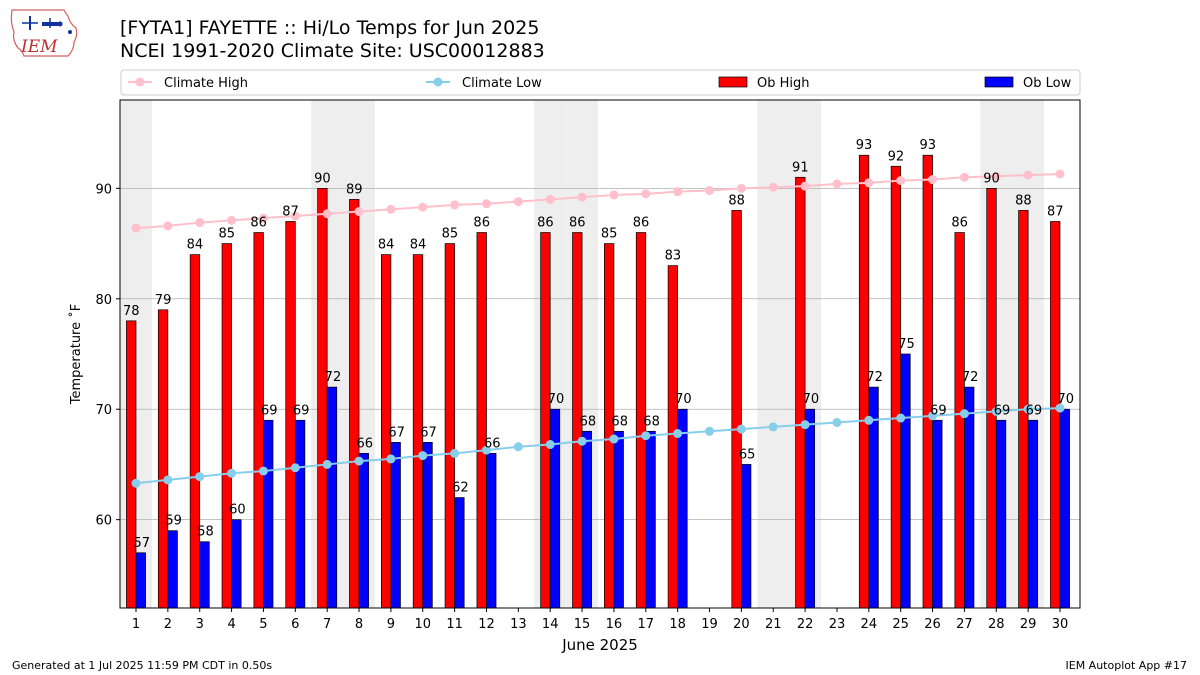 This screenshot has height=675, width=1200. What do you see at coordinates (741, 624) in the screenshot?
I see `x-tick-label: 20` at bounding box center [741, 624].